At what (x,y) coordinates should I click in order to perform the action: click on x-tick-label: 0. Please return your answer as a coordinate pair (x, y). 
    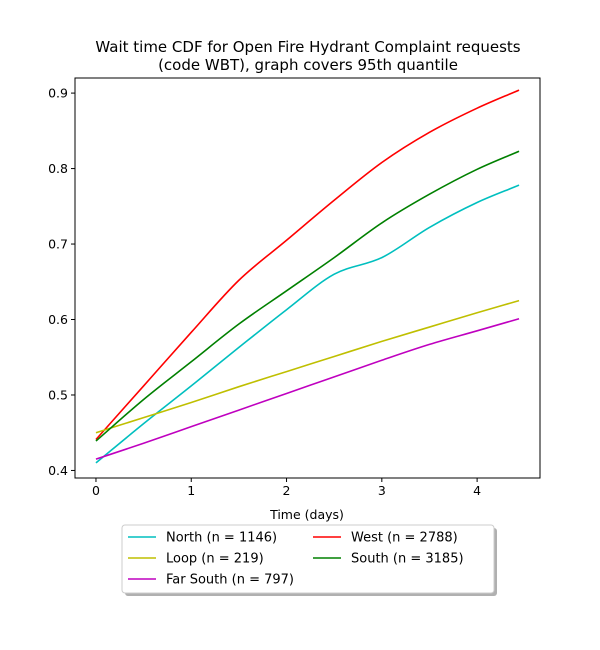
    Looking at the image, I should click on (96, 490).